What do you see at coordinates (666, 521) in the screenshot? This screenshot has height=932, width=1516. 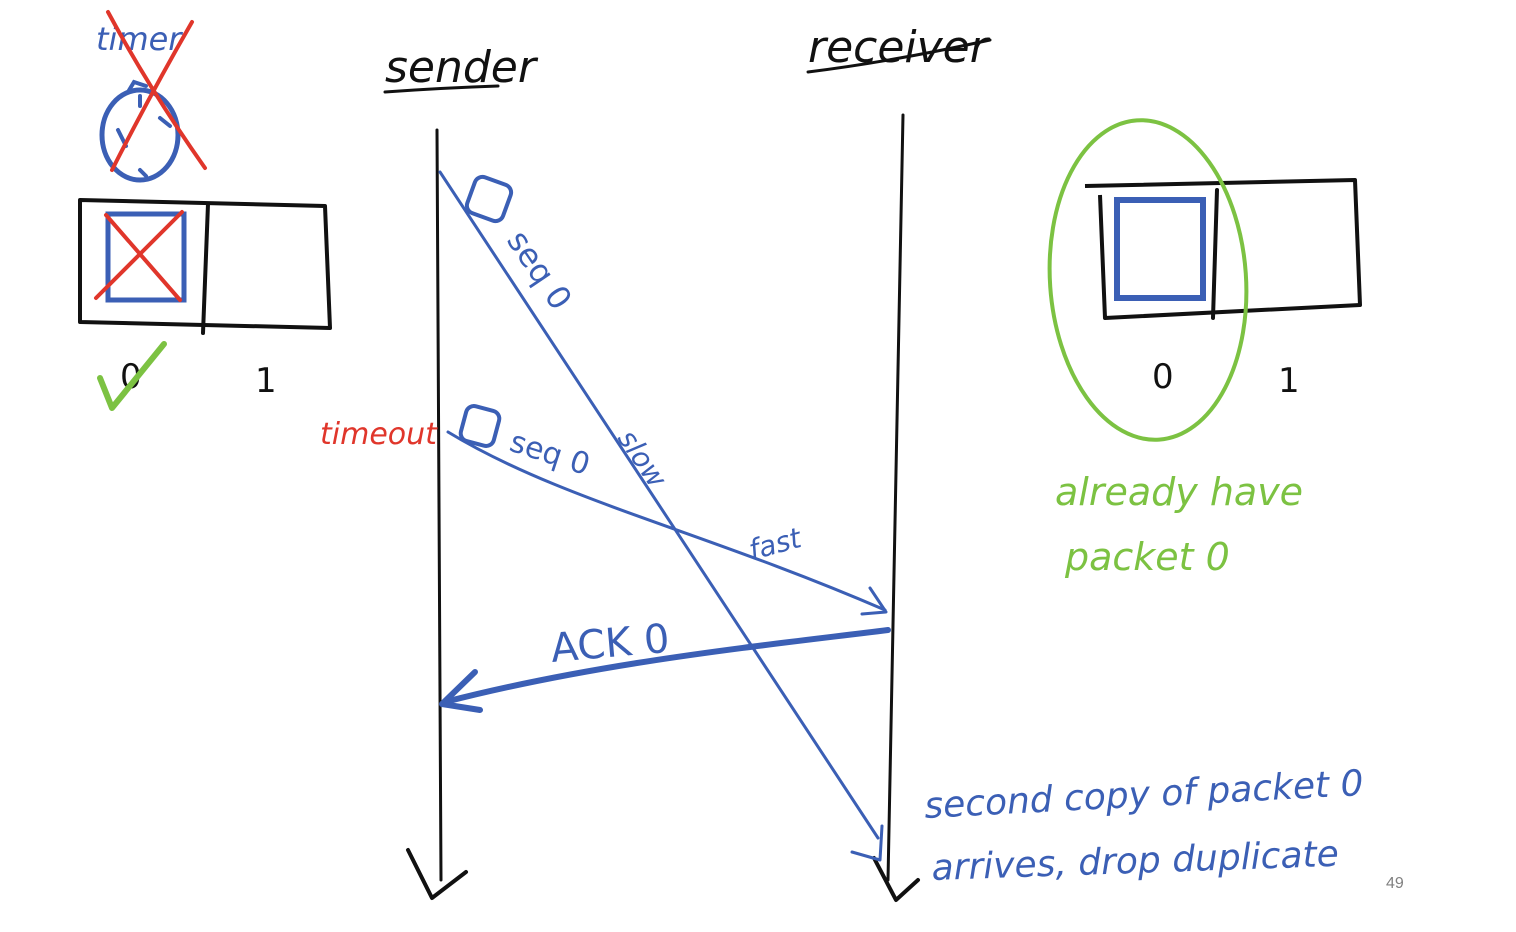 I see `resent-packet-arrow` at bounding box center [666, 521].